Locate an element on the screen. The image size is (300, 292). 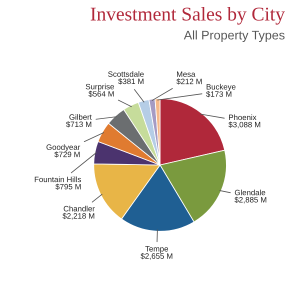
chart-subtitle: All Property Types is located at coordinates (234, 36).